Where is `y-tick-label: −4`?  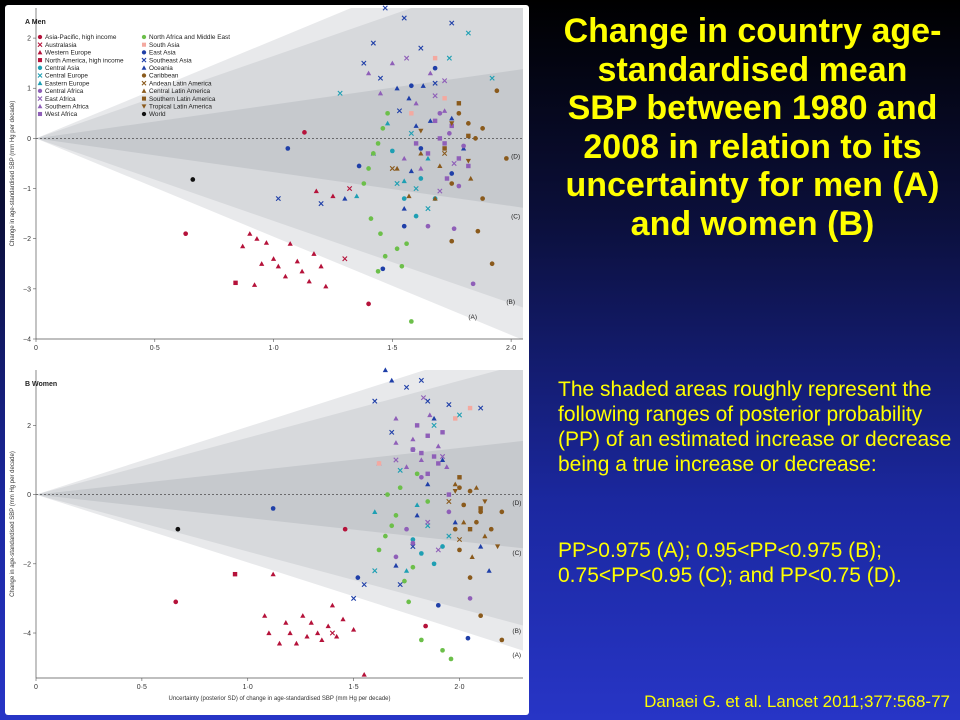
y-tick-label: −4 is located at coordinates (27, 634).